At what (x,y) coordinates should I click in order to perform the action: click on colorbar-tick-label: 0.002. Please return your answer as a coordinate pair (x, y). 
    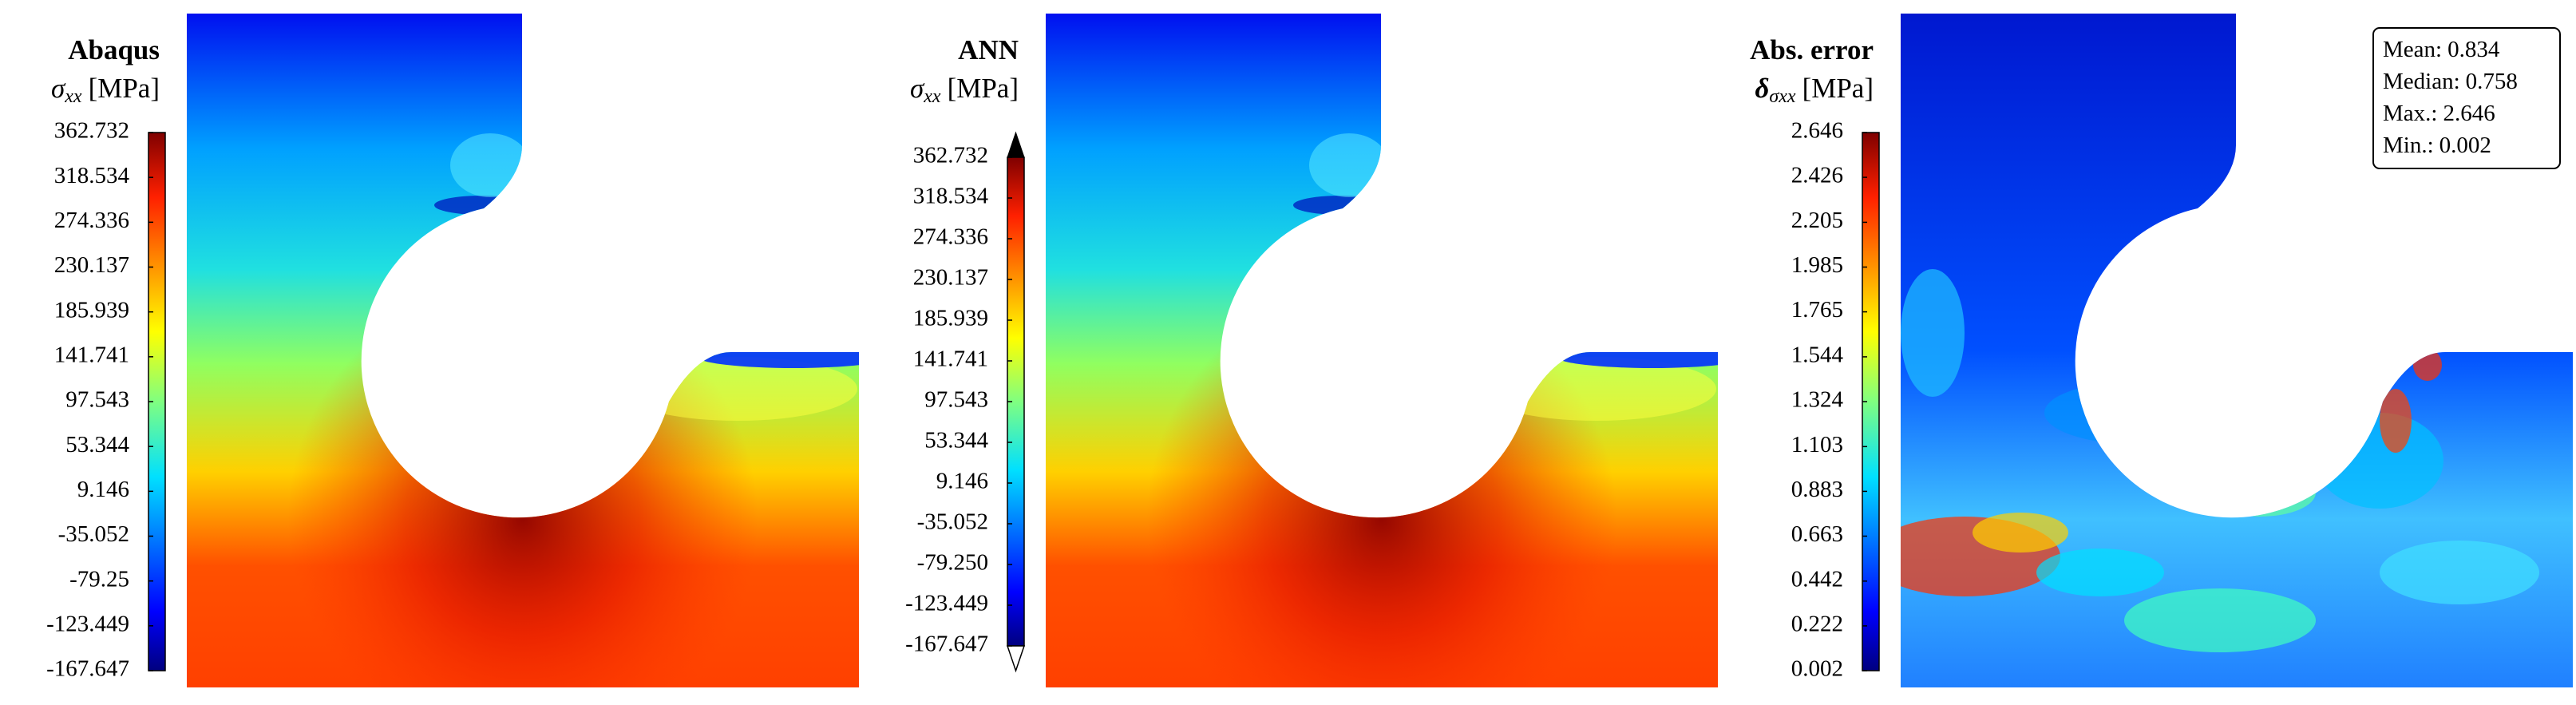
    Looking at the image, I should click on (1817, 669).